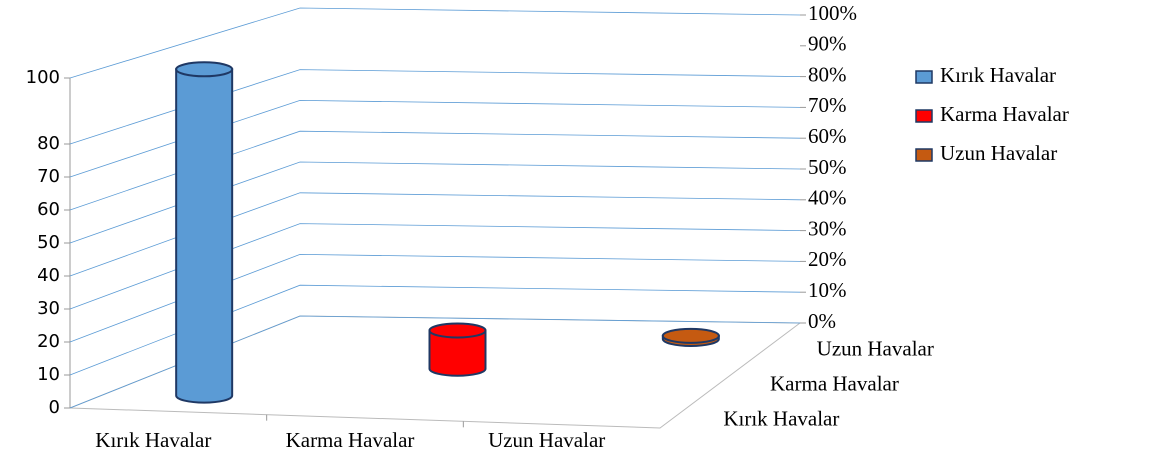 The width and height of the screenshot is (1174, 462). What do you see at coordinates (546, 440) in the screenshot?
I see `x-tick-label: Uzun Havalar` at bounding box center [546, 440].